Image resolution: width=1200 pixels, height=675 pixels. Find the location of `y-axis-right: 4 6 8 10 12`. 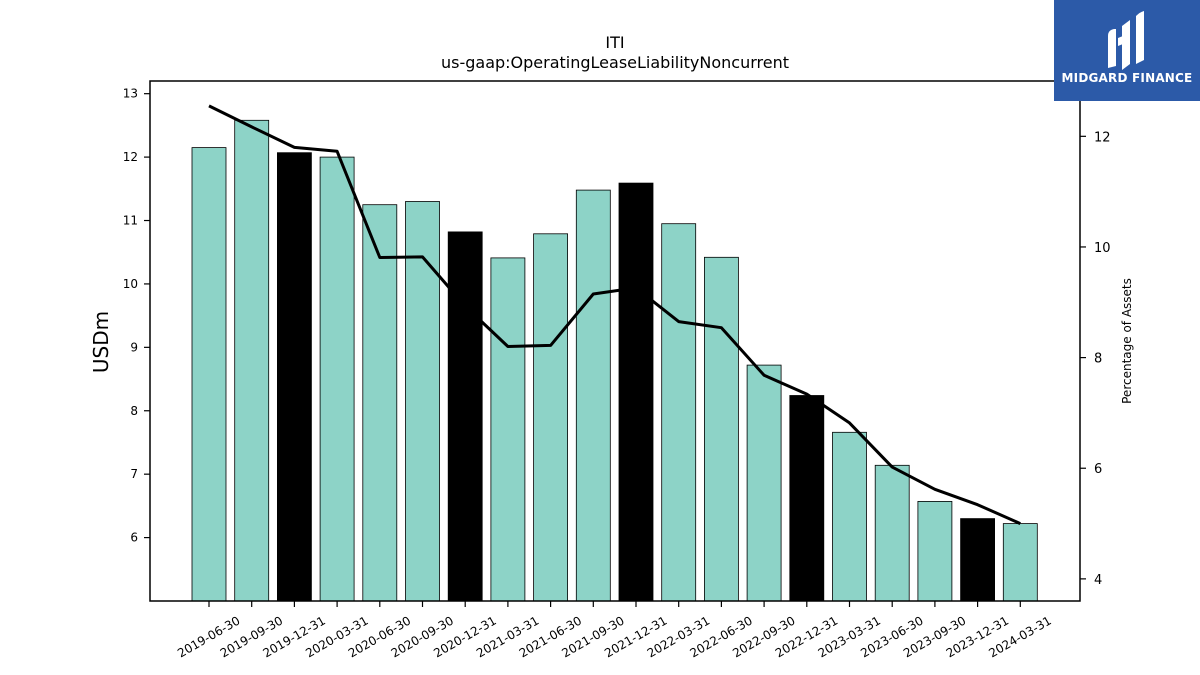

y-axis-right: 4 6 8 10 12 is located at coordinates (1095, 359).